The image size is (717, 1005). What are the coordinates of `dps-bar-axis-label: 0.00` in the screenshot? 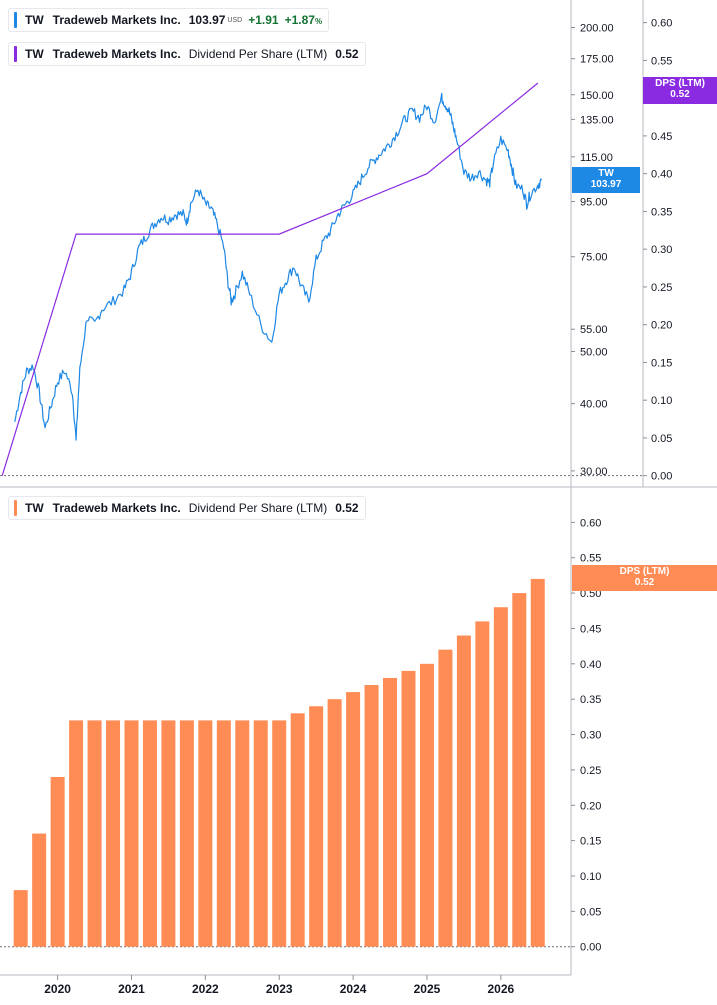 It's located at (590, 948).